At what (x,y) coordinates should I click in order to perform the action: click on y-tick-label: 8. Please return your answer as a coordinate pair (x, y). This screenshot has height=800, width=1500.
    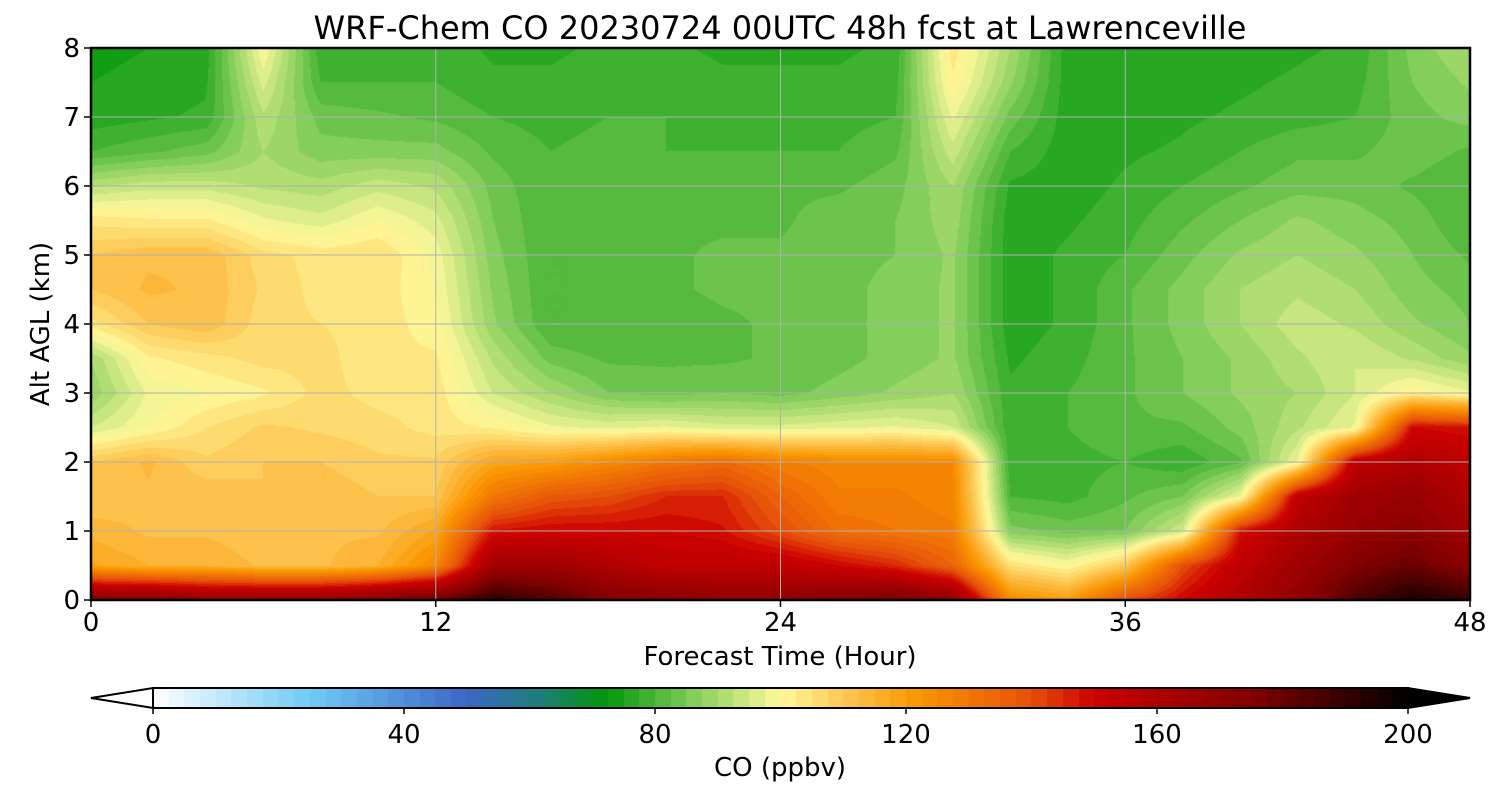
    Looking at the image, I should click on (71, 49).